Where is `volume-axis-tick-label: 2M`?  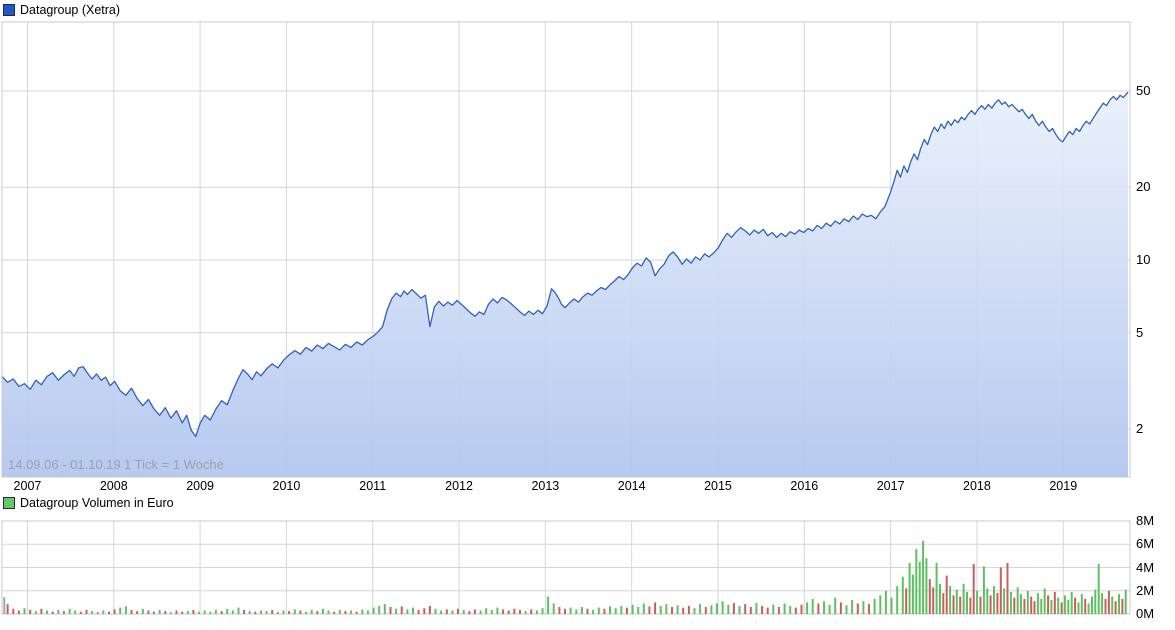 volume-axis-tick-label: 2M is located at coordinates (1145, 590).